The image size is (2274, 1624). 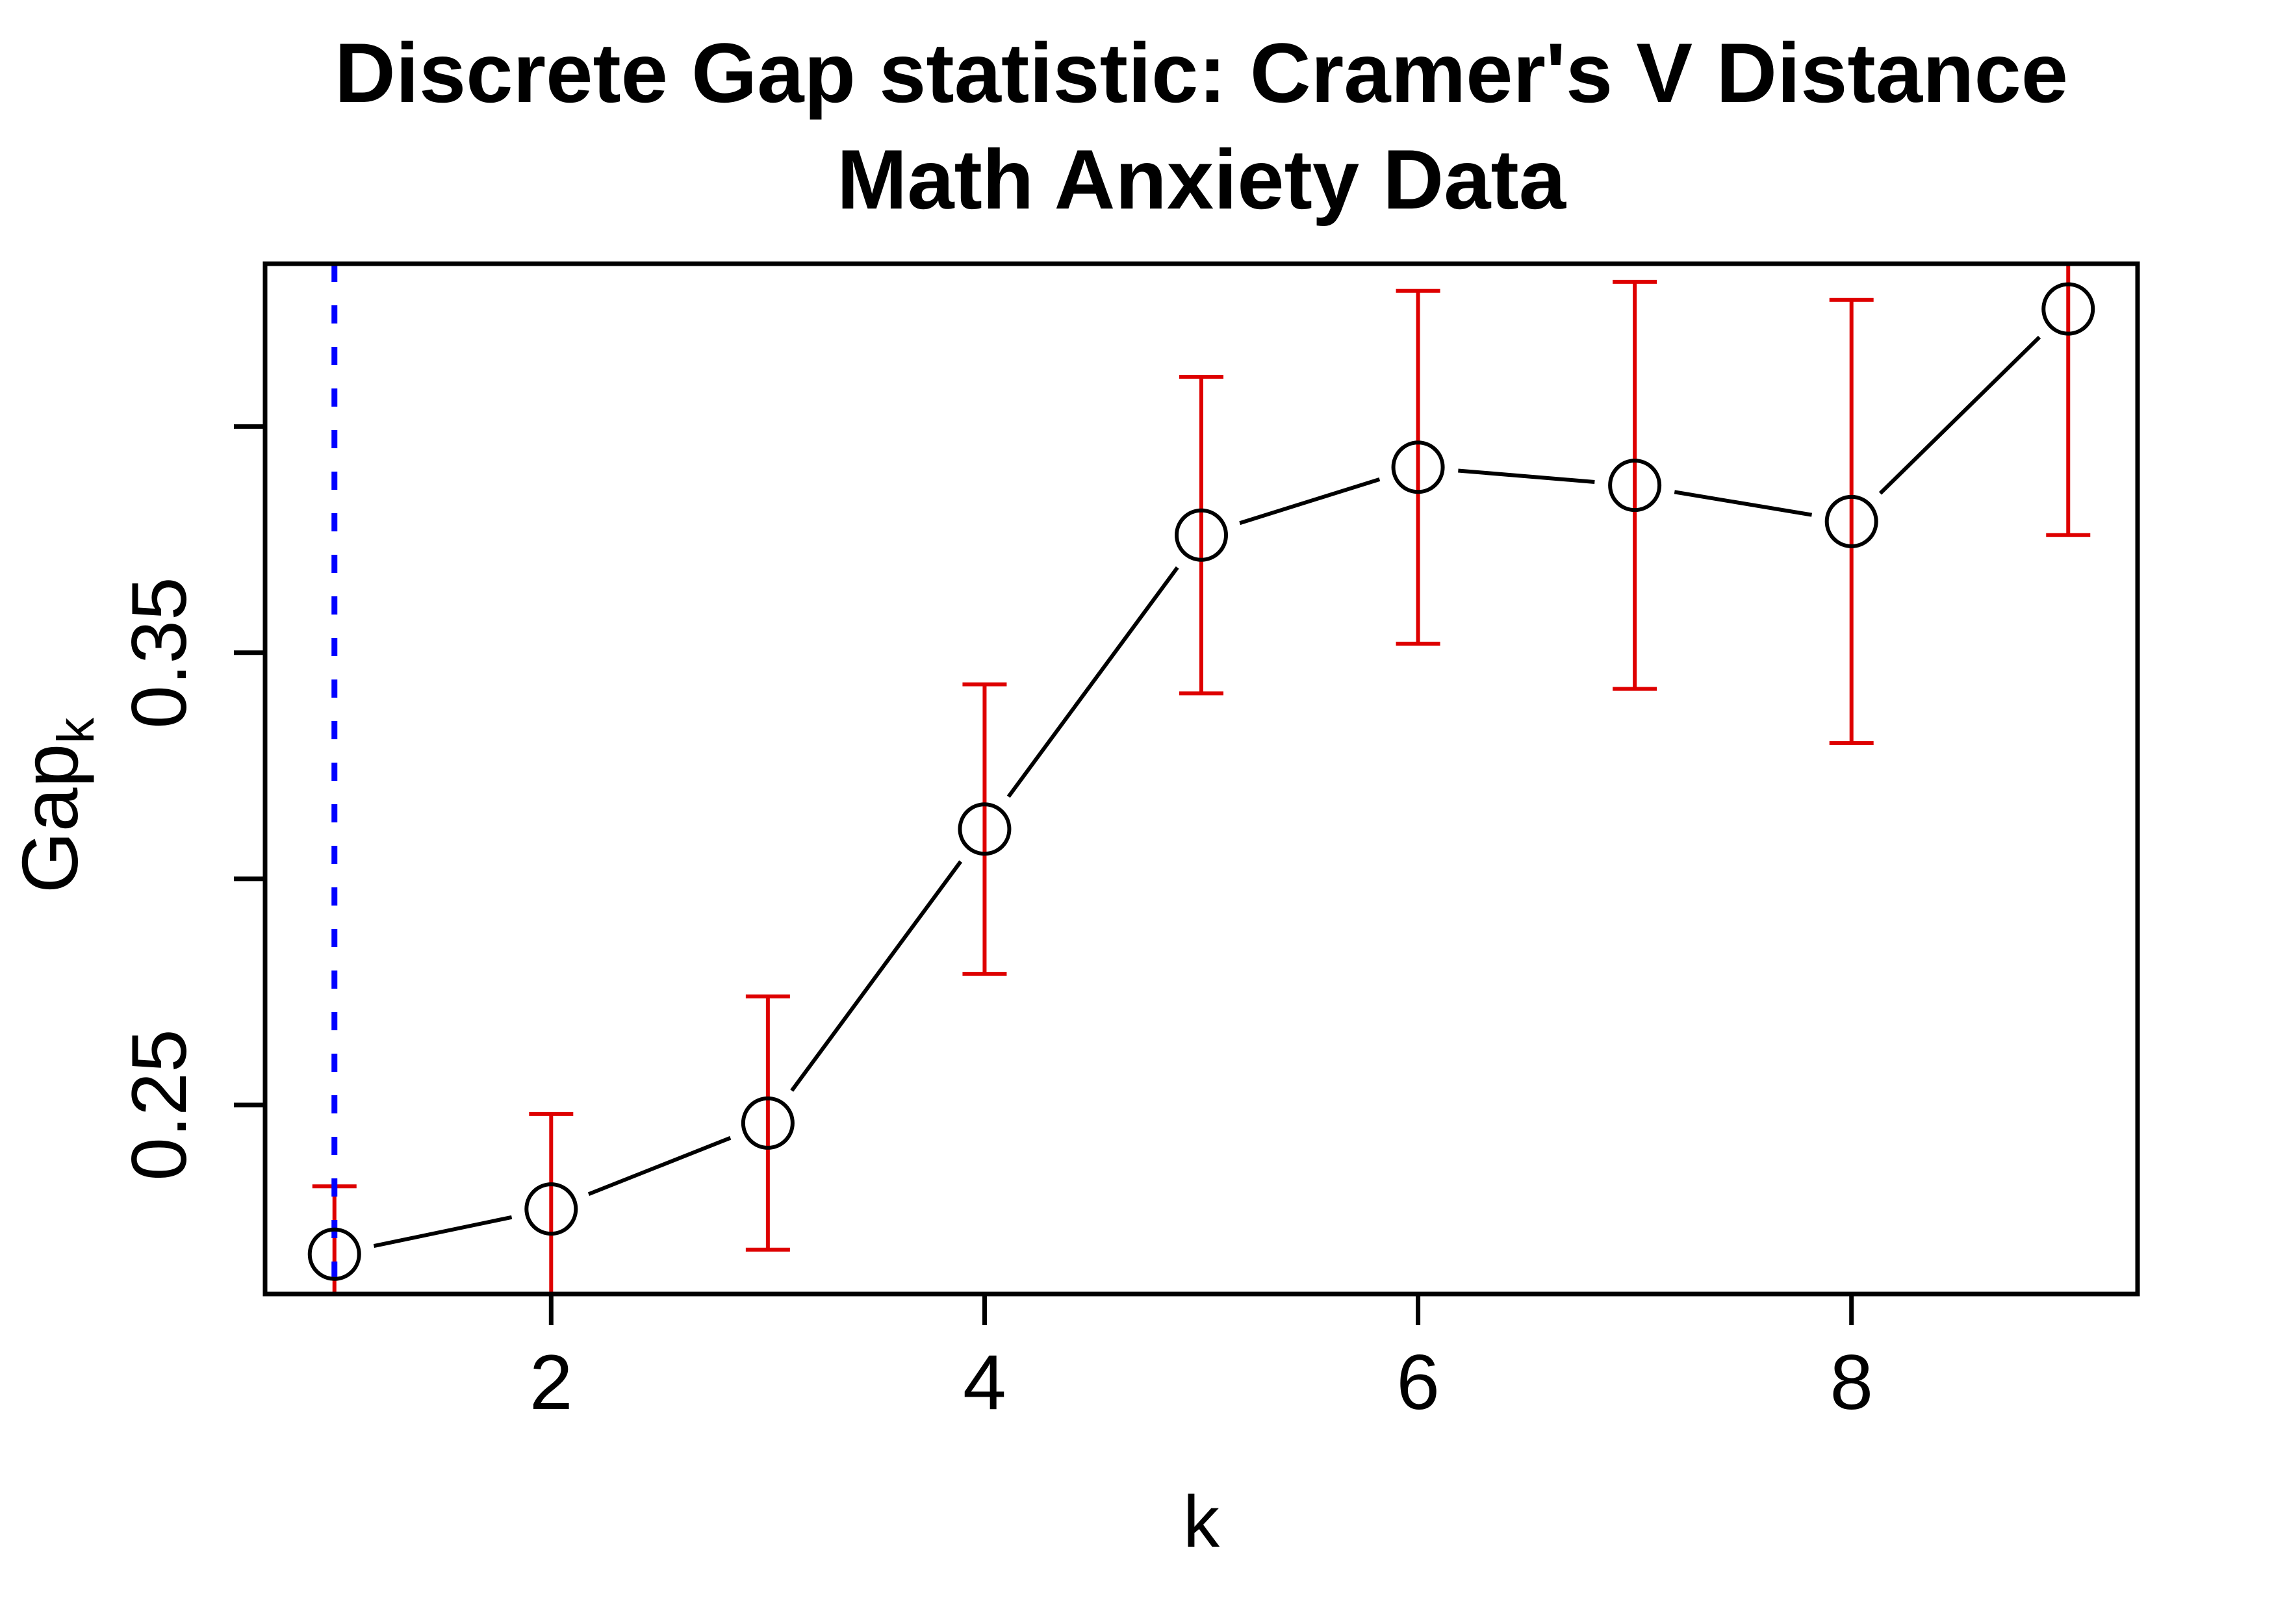 I want to click on data-point-k4, so click(x=985, y=829).